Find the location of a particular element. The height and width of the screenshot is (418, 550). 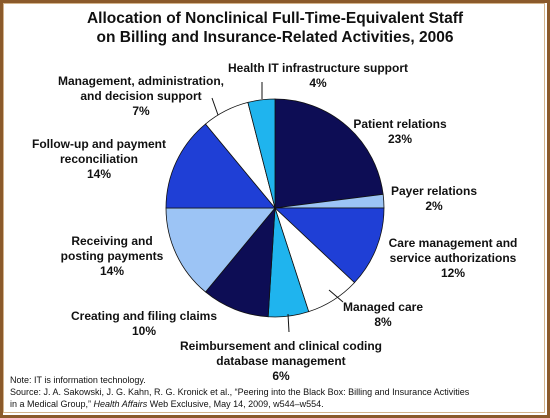

slice-label-managed-care: Managed care 8% is located at coordinates (383, 314).